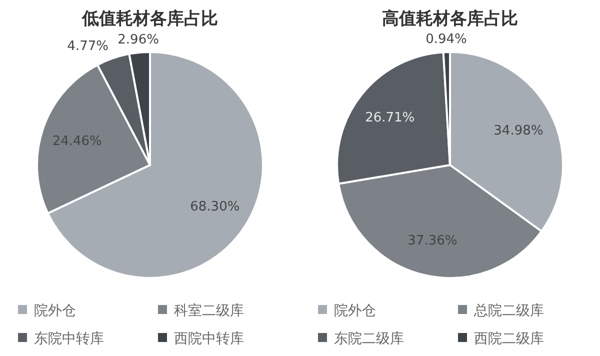 This screenshot has height=356, width=600. Describe the element at coordinates (369, 338) in the screenshot. I see `legend-label: 东院二级库` at that location.